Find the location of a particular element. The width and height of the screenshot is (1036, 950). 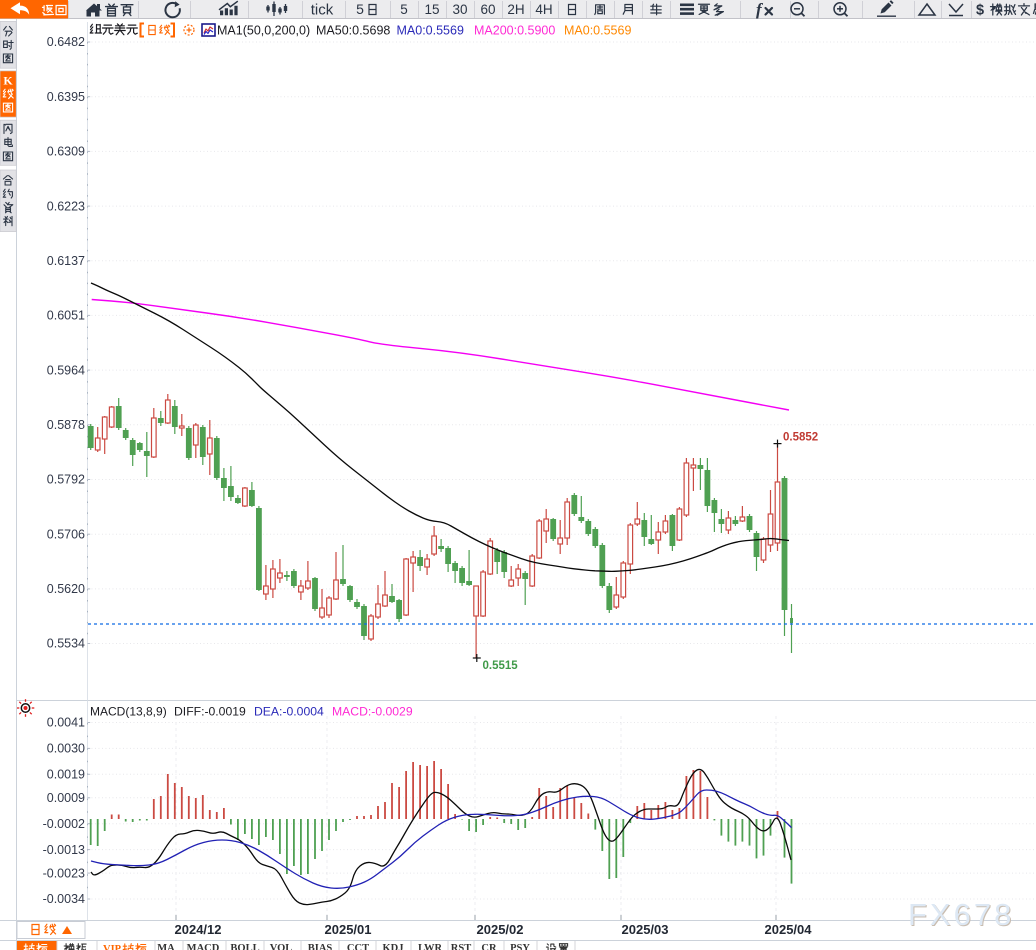

svg-text: -0.0034 is located at coordinates (64, 899).